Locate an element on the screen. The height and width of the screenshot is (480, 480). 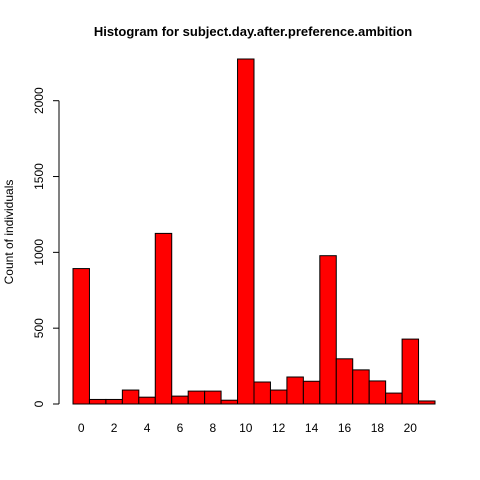
y-axis: 0 500 1000 1500 2000 is located at coordinates (46, 247).